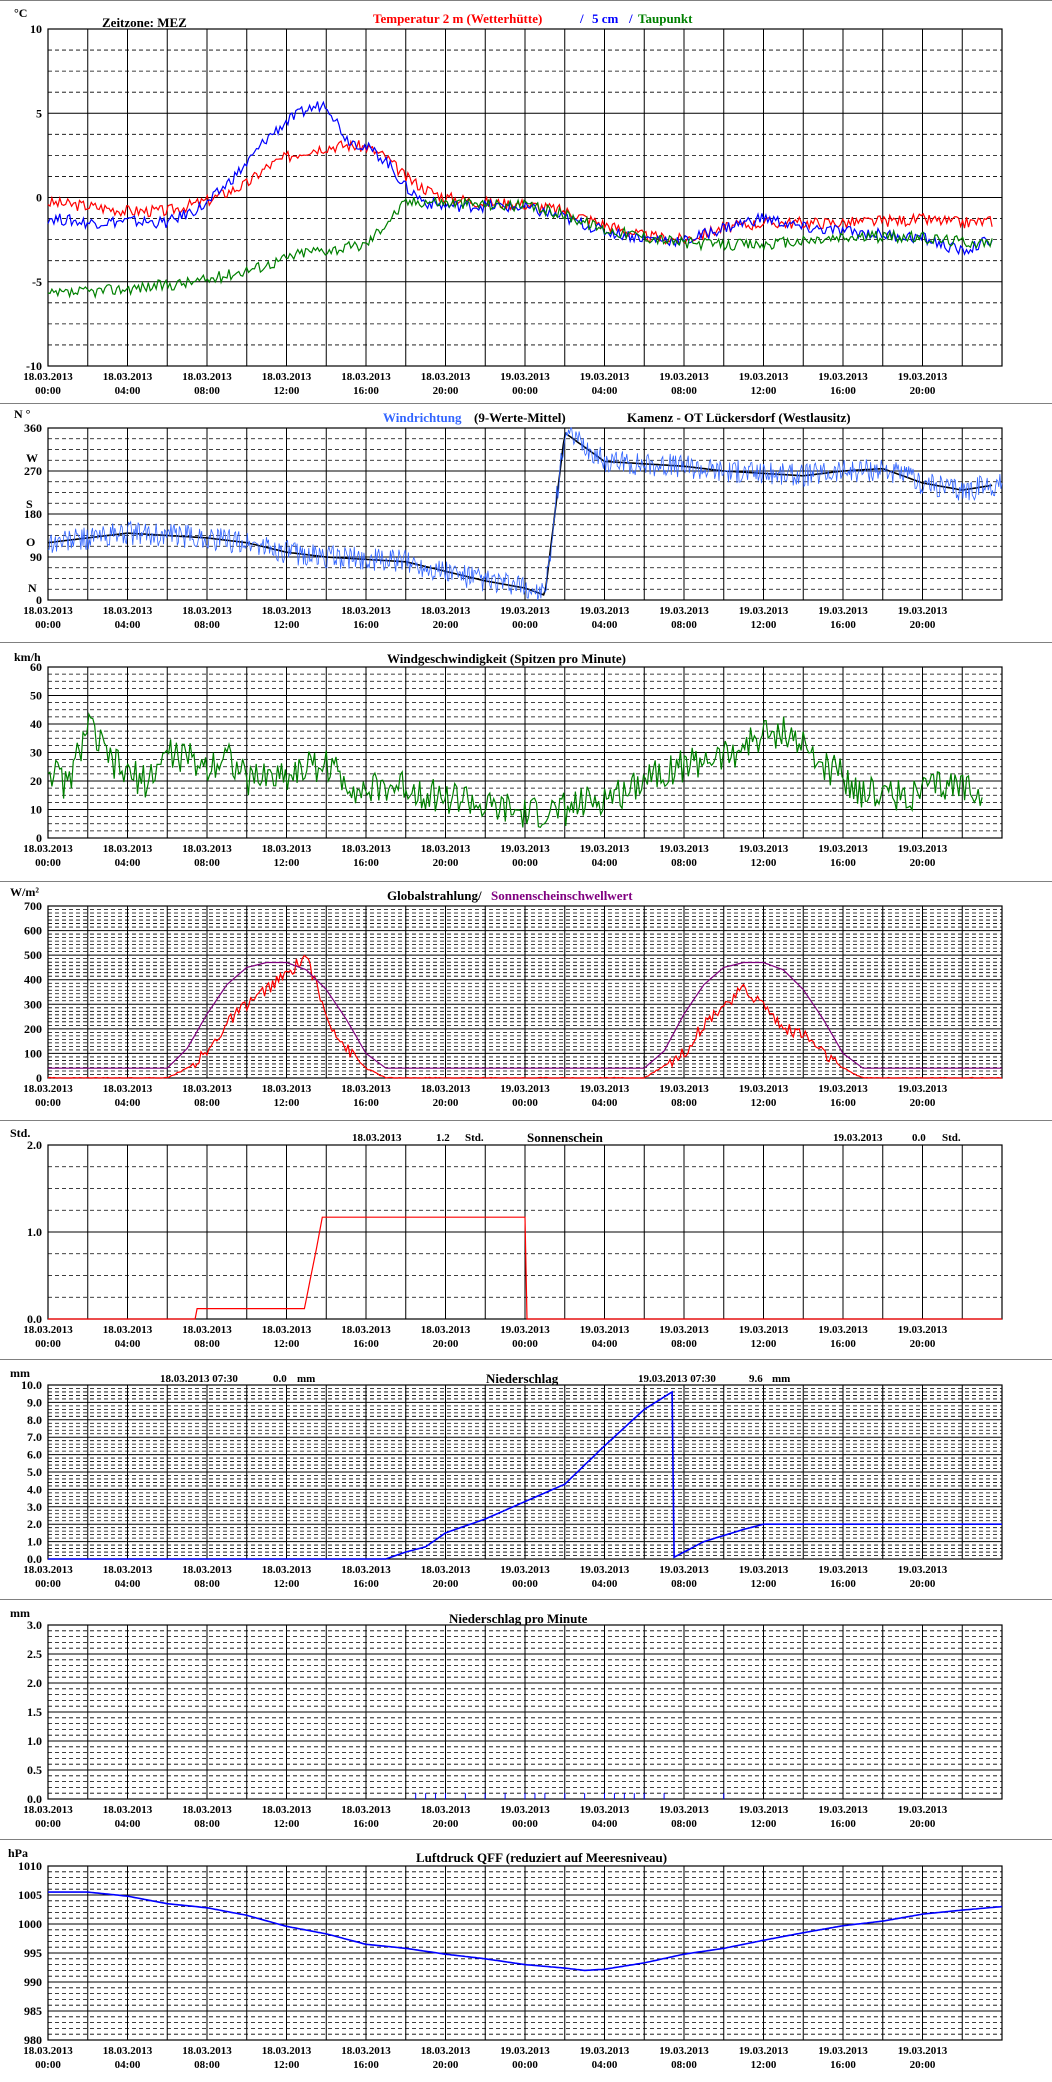 The image size is (1052, 2082). What do you see at coordinates (677, 1379) in the screenshot?
I see `precipitation-right-time: 19.03.2013 07:30` at bounding box center [677, 1379].